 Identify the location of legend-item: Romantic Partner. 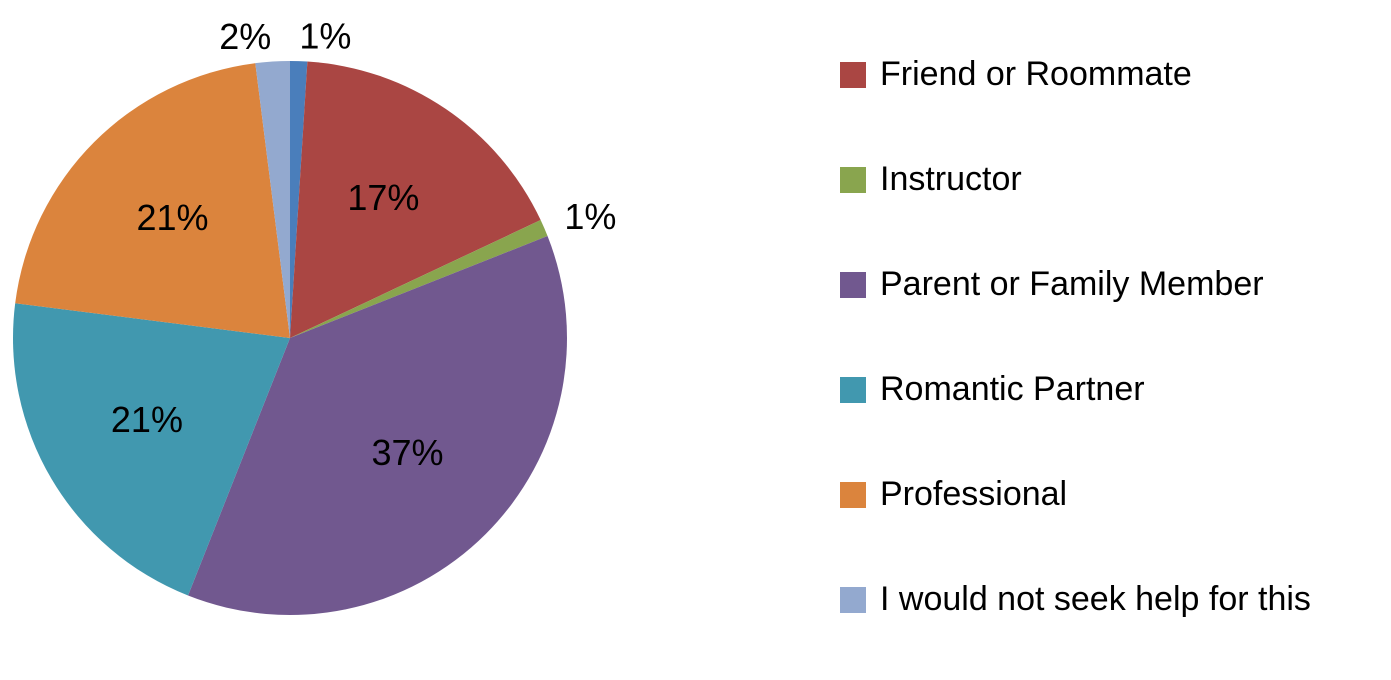
(1115, 419).